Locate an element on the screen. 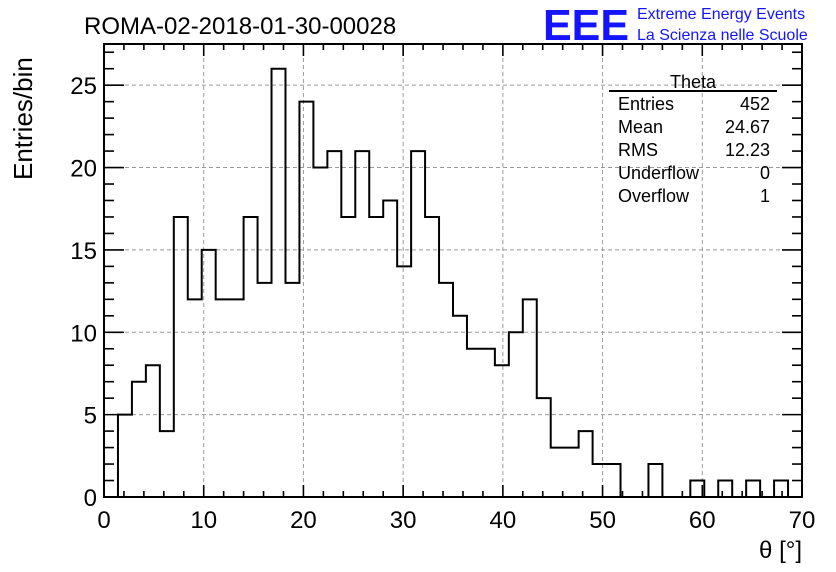 This screenshot has height=572, width=836. stats-row-label: Underflow is located at coordinates (659, 173).